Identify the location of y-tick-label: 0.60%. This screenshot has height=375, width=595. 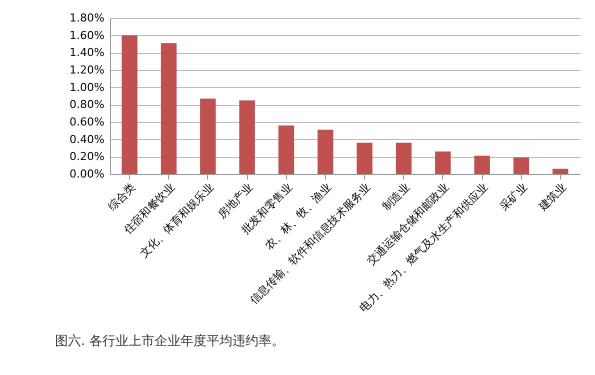
(87, 122).